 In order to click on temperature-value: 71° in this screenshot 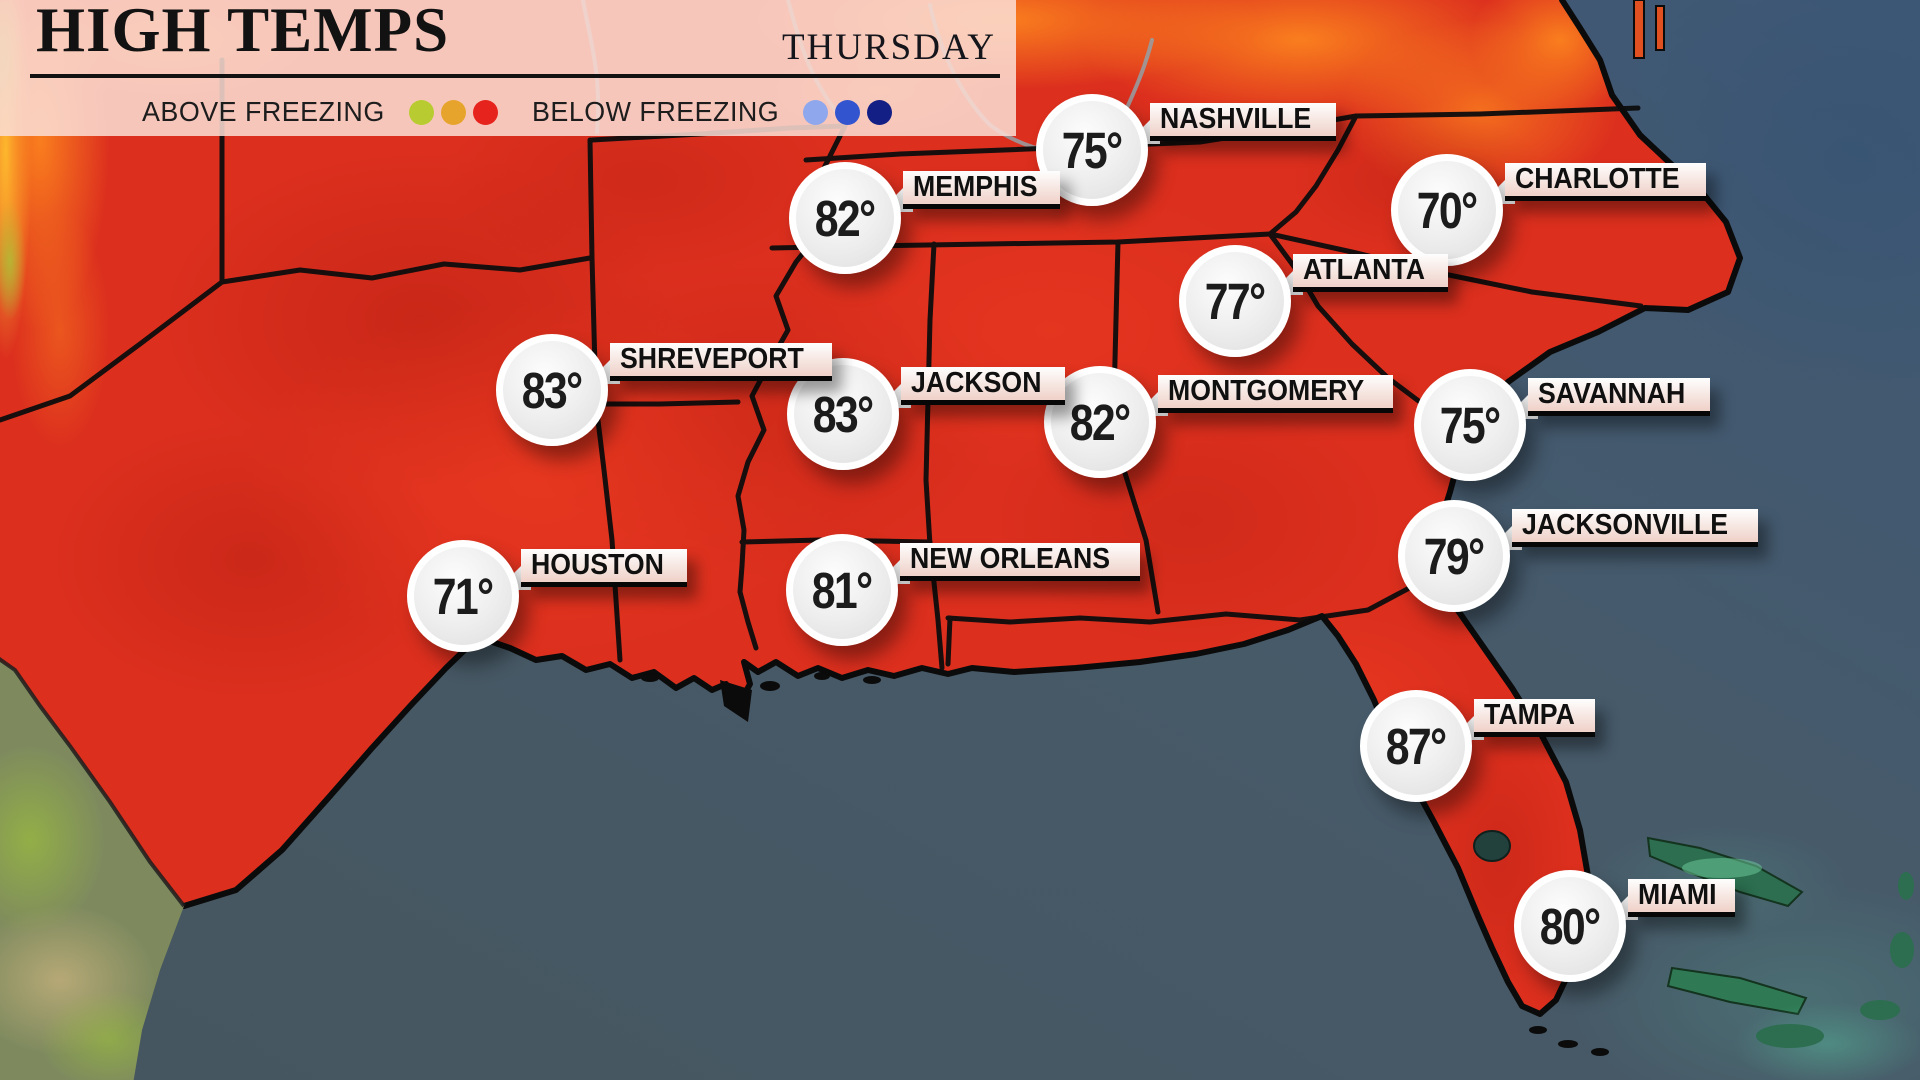, I will do `click(463, 596)`.